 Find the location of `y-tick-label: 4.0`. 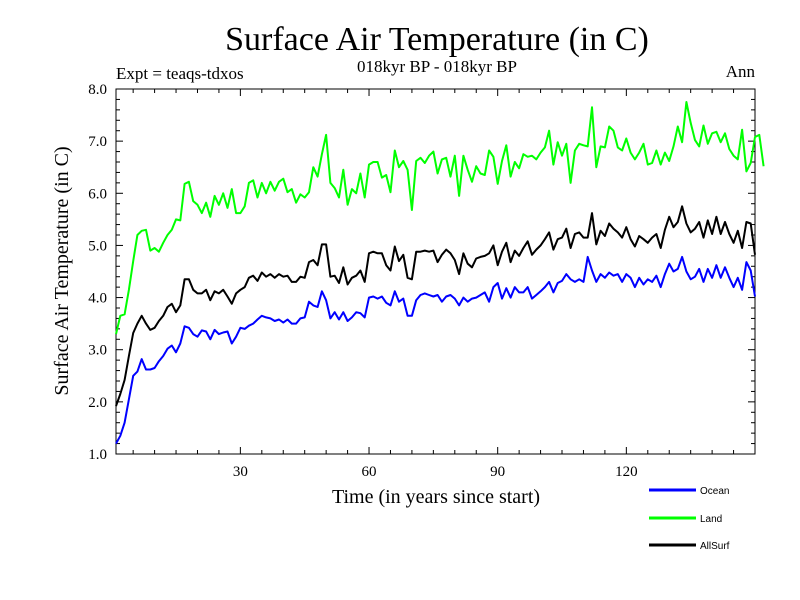

y-tick-label: 4.0 is located at coordinates (97, 299).